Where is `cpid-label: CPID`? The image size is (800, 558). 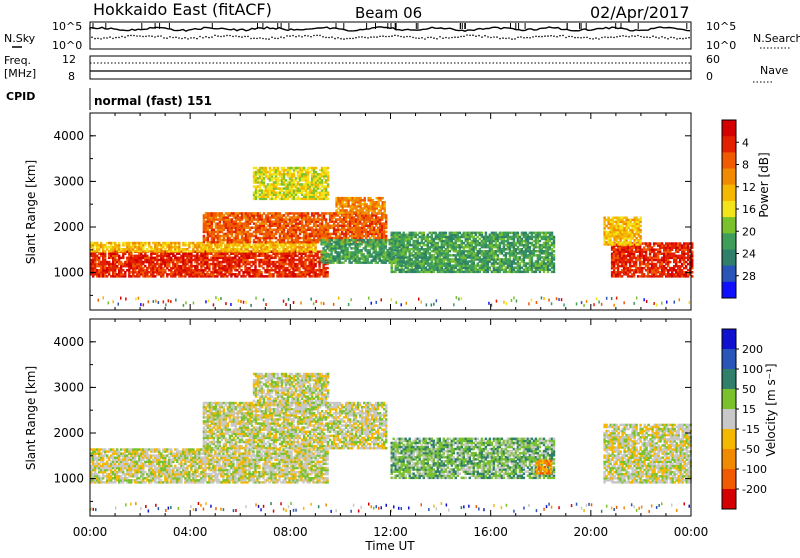 cpid-label: CPID is located at coordinates (20, 96).